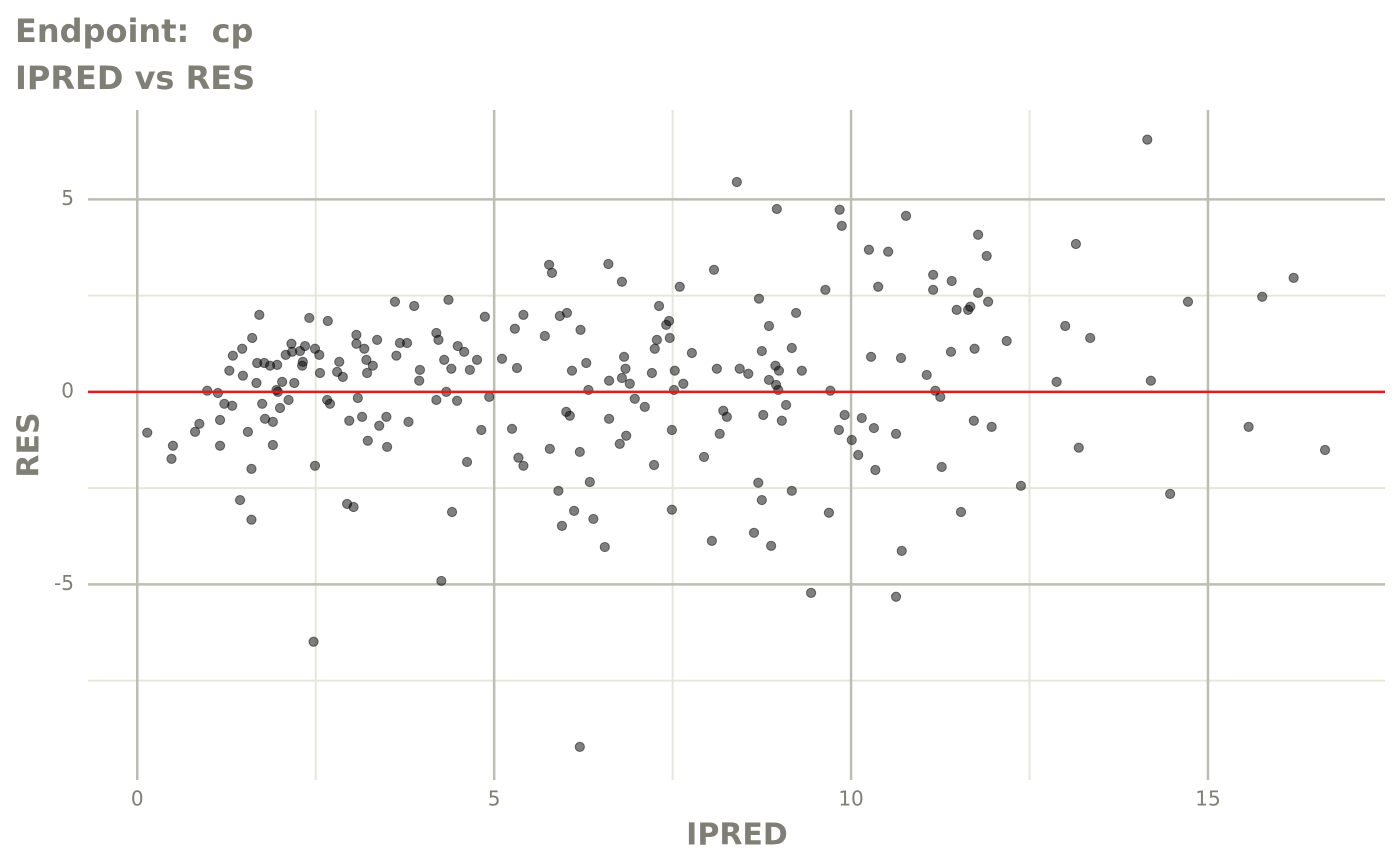  Describe the element at coordinates (64, 583) in the screenshot. I see `y-tick-label: -5` at that location.